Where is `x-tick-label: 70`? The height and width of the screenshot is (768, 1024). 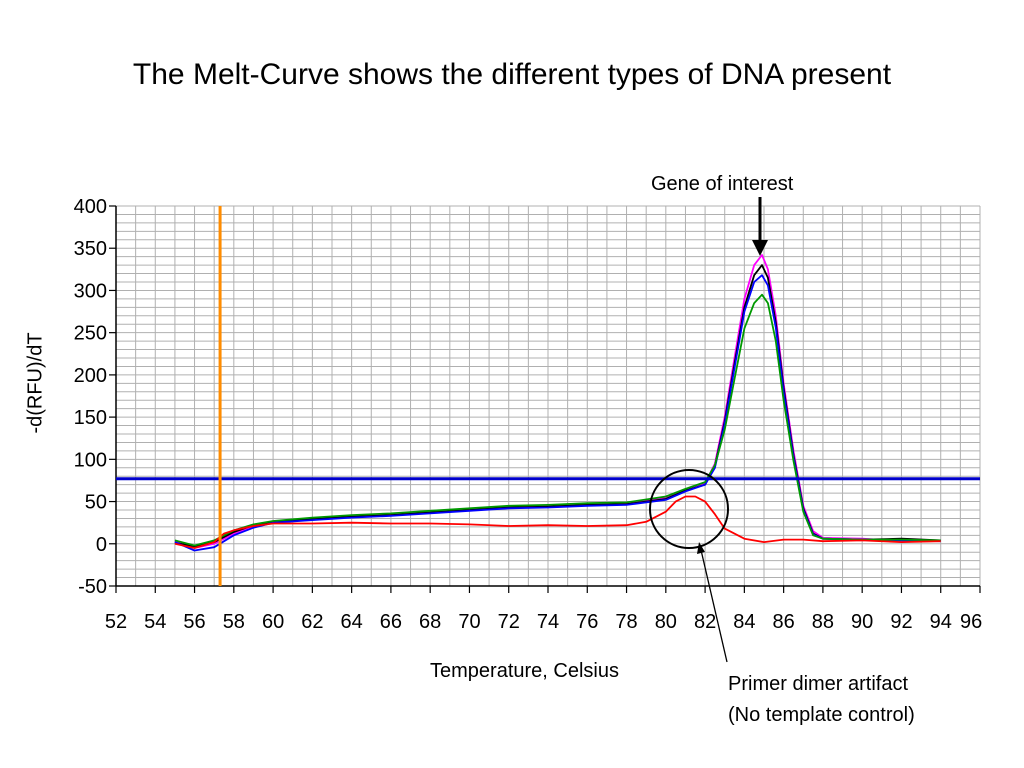
x-tick-label: 70 is located at coordinates (469, 622).